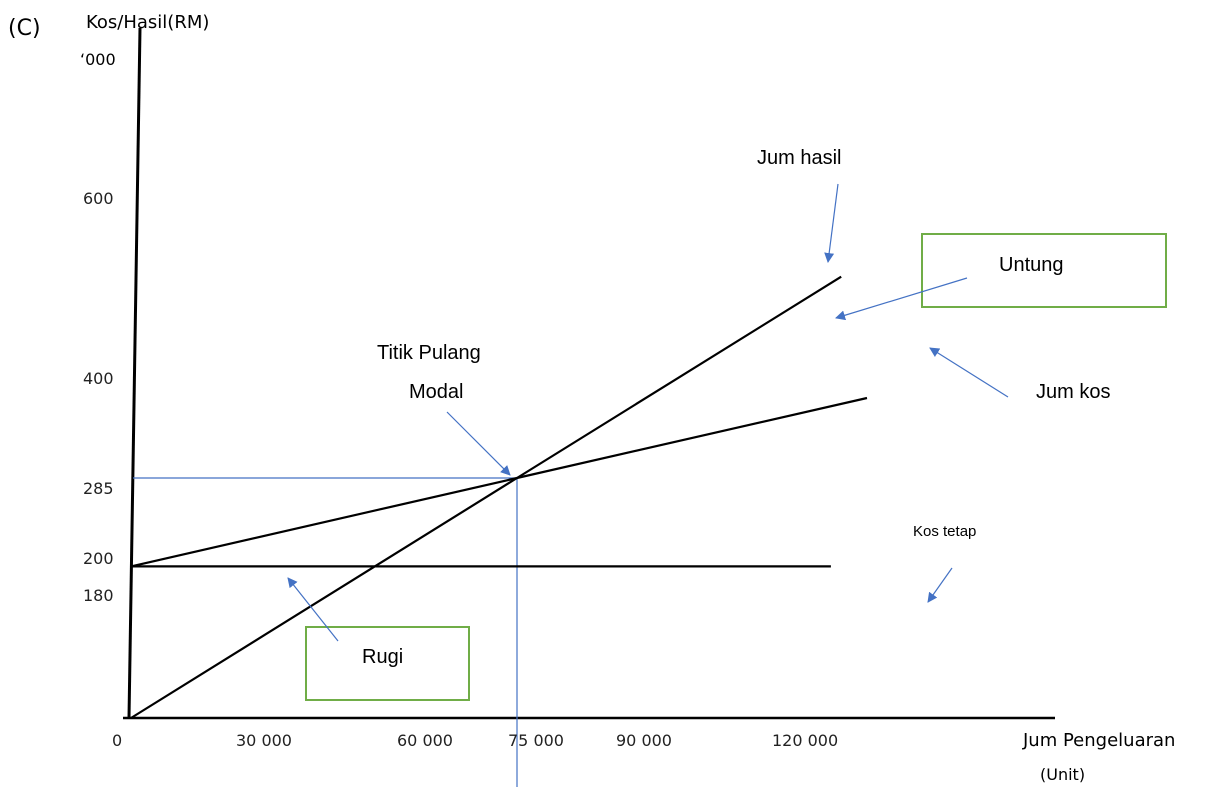  What do you see at coordinates (117, 740) in the screenshot?
I see `x-tick-label: 0` at bounding box center [117, 740].